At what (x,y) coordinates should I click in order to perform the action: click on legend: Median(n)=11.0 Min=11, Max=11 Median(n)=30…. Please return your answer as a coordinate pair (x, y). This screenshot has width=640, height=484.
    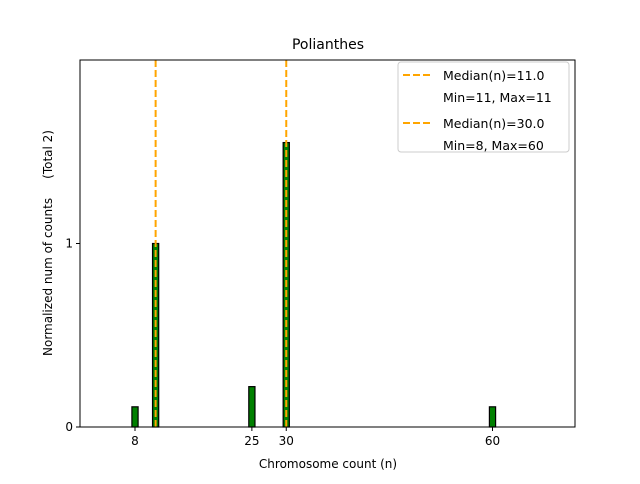
    Looking at the image, I should click on (483, 107).